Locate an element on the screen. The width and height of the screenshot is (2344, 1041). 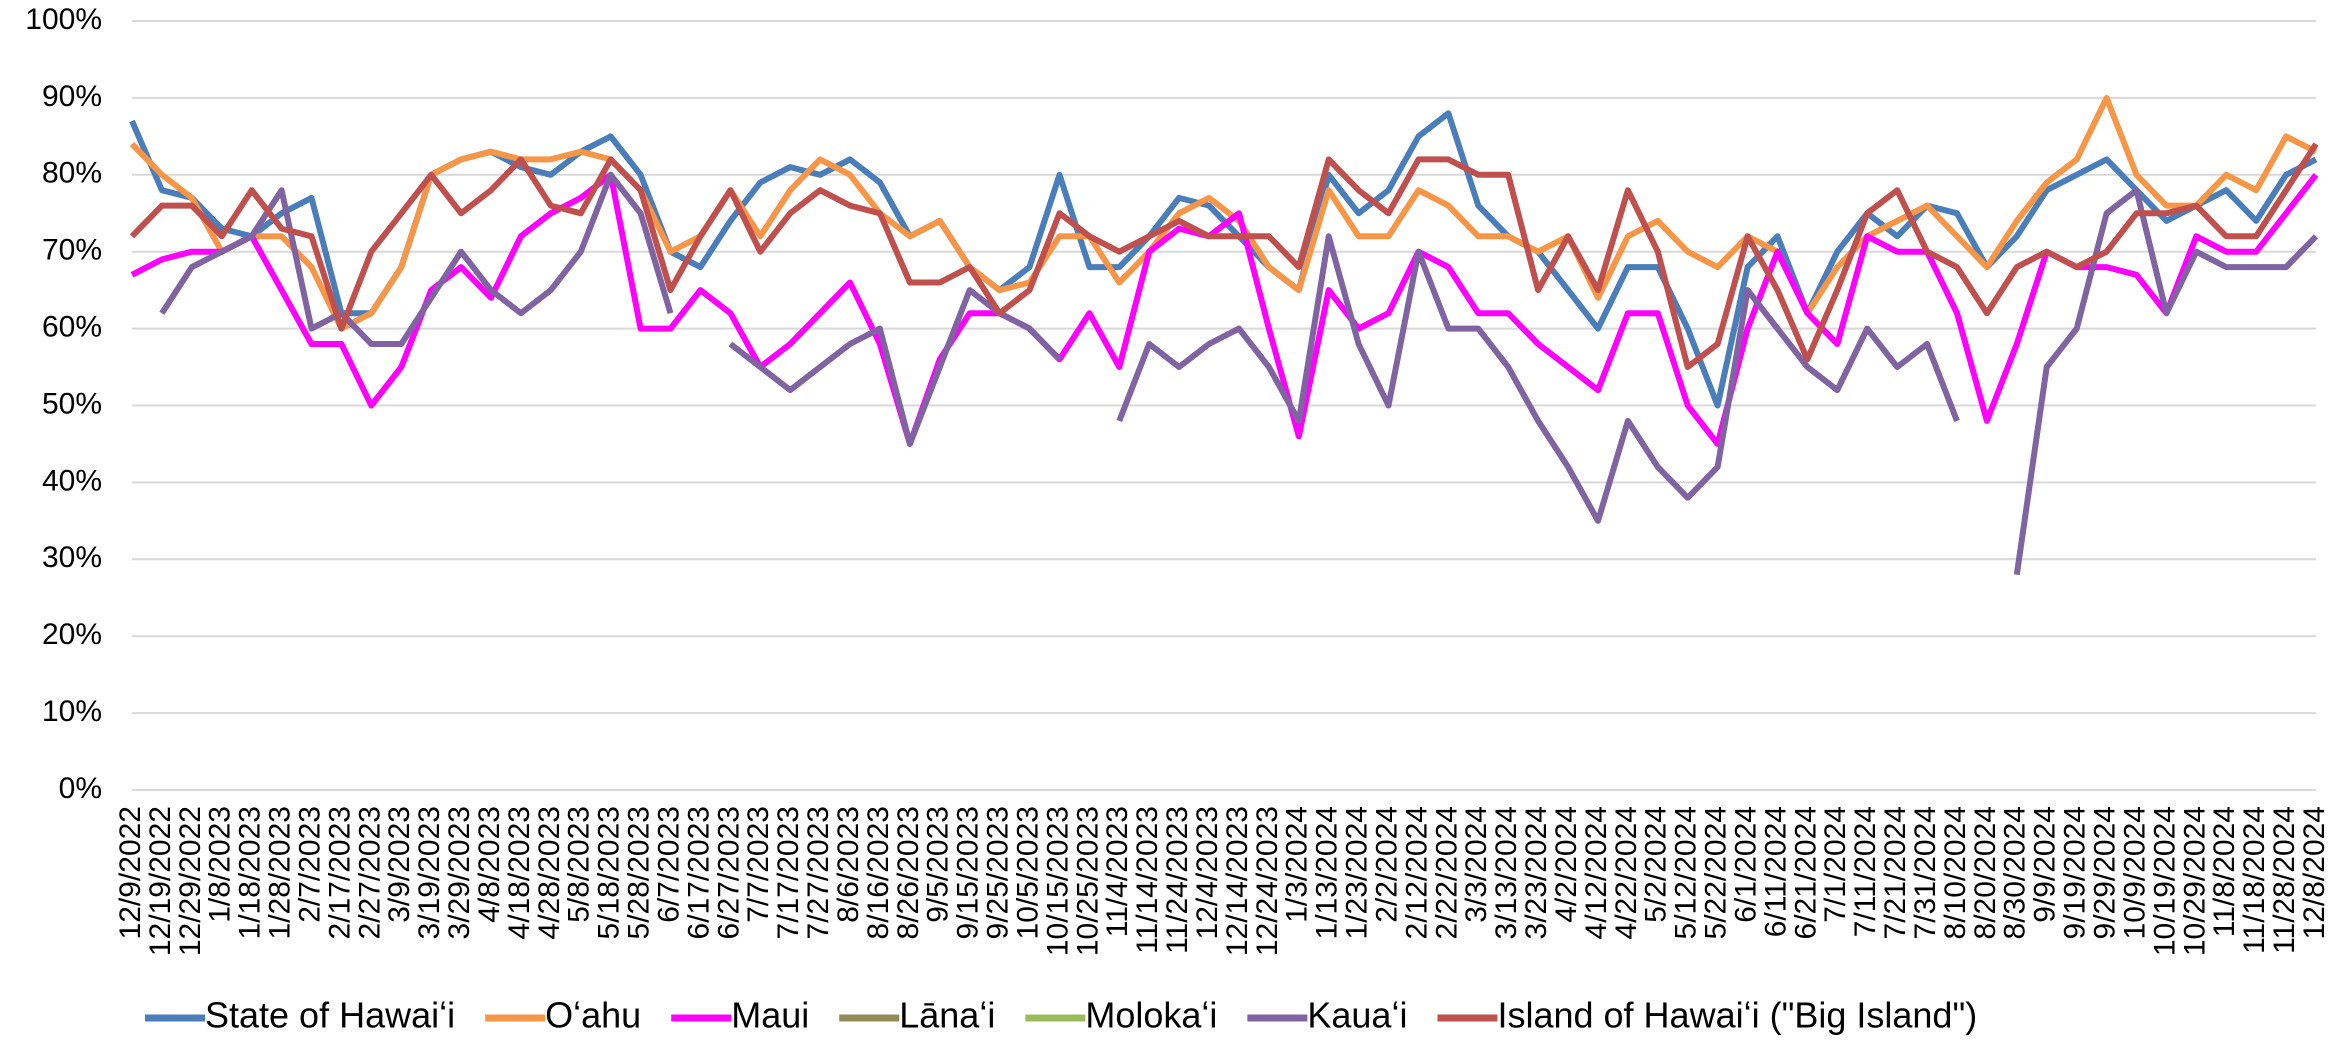
x-tick-label: 3/23/2024 is located at coordinates (1536, 872).